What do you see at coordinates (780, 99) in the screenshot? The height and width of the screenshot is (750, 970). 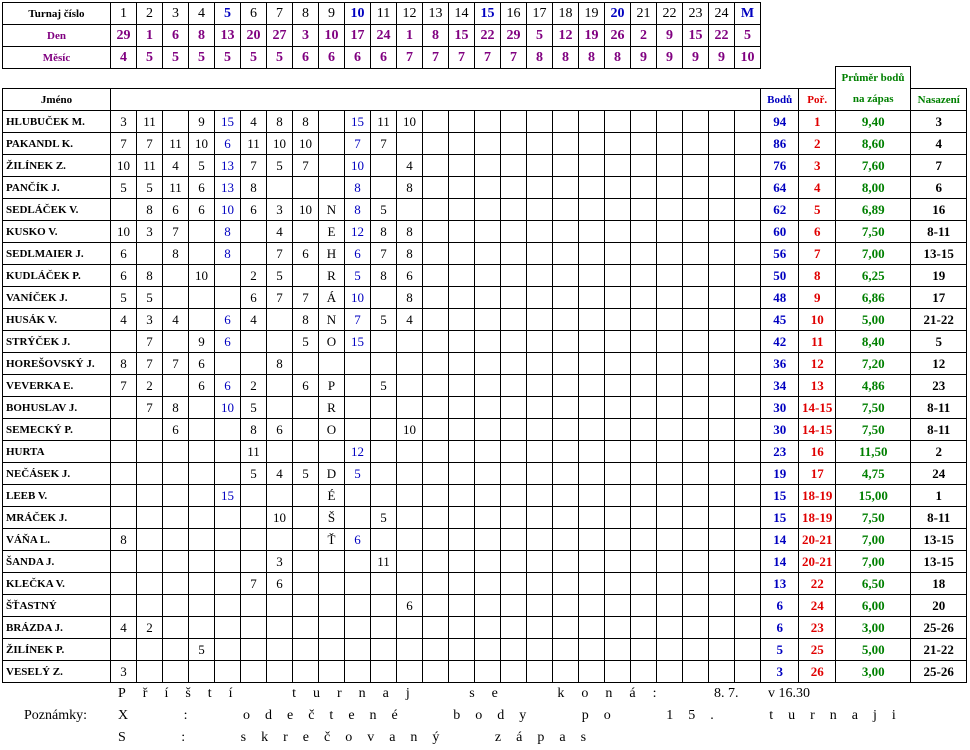 I see `points-header: Bodů` at bounding box center [780, 99].